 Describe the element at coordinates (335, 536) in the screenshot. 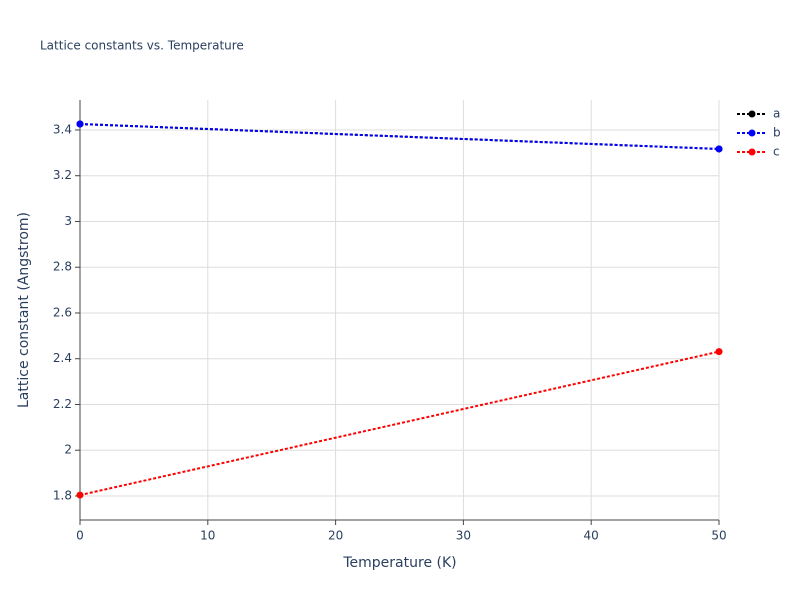

I see `x-tick-label: 20` at that location.